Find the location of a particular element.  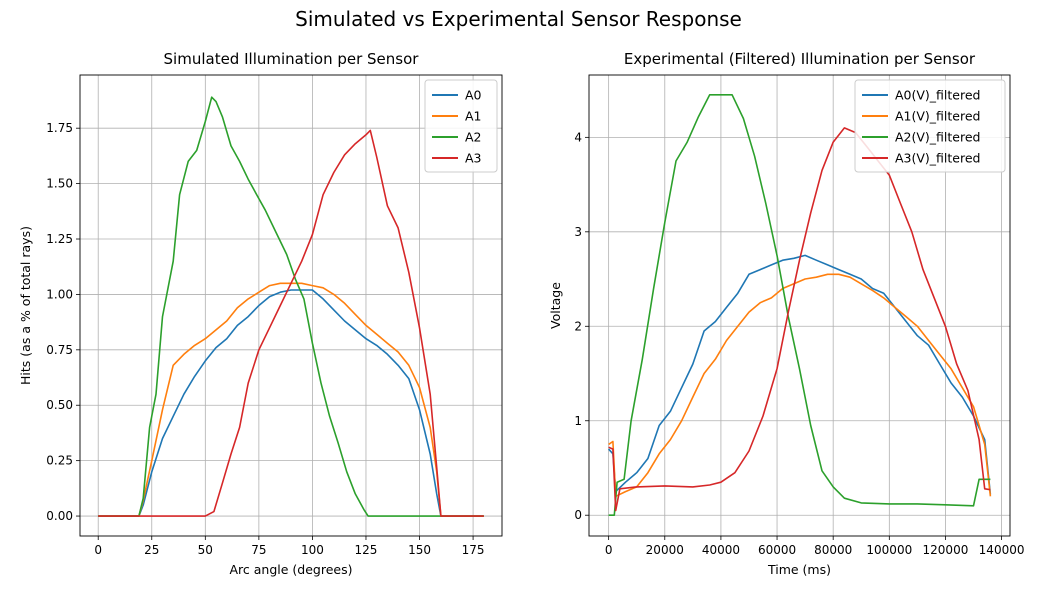

x-tick-label: 120000 is located at coordinates (946, 550).